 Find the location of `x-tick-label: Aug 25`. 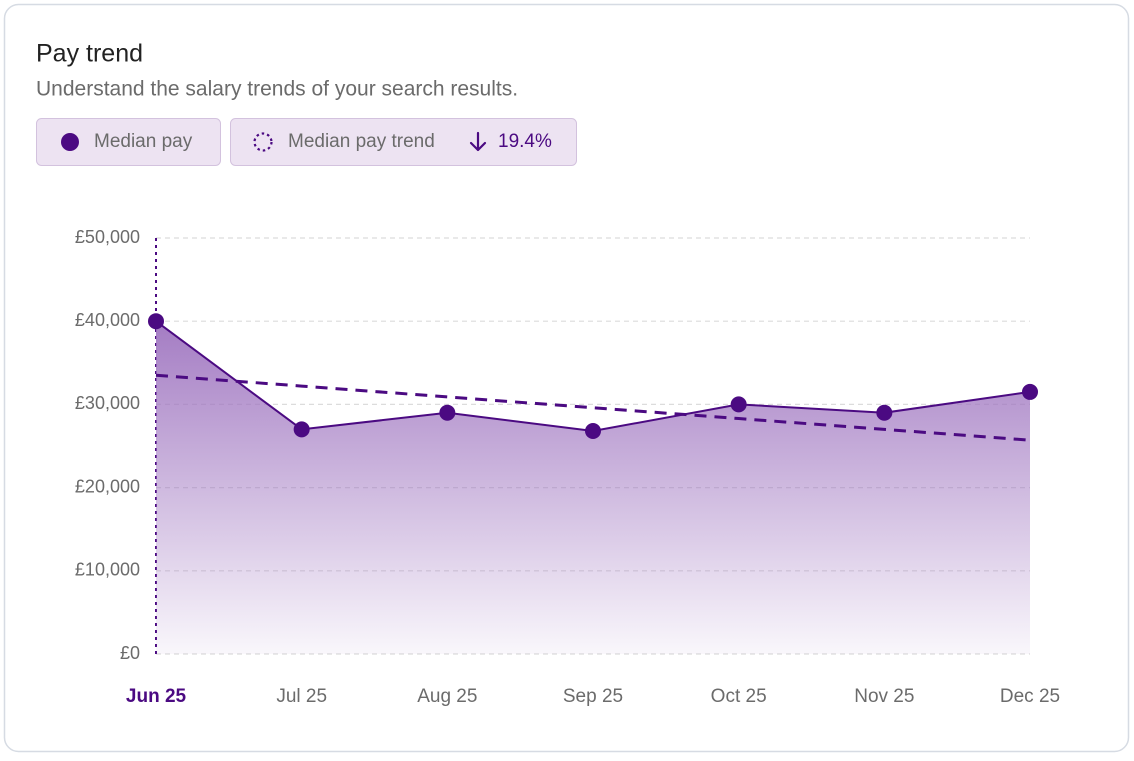

x-tick-label: Aug 25 is located at coordinates (447, 696).